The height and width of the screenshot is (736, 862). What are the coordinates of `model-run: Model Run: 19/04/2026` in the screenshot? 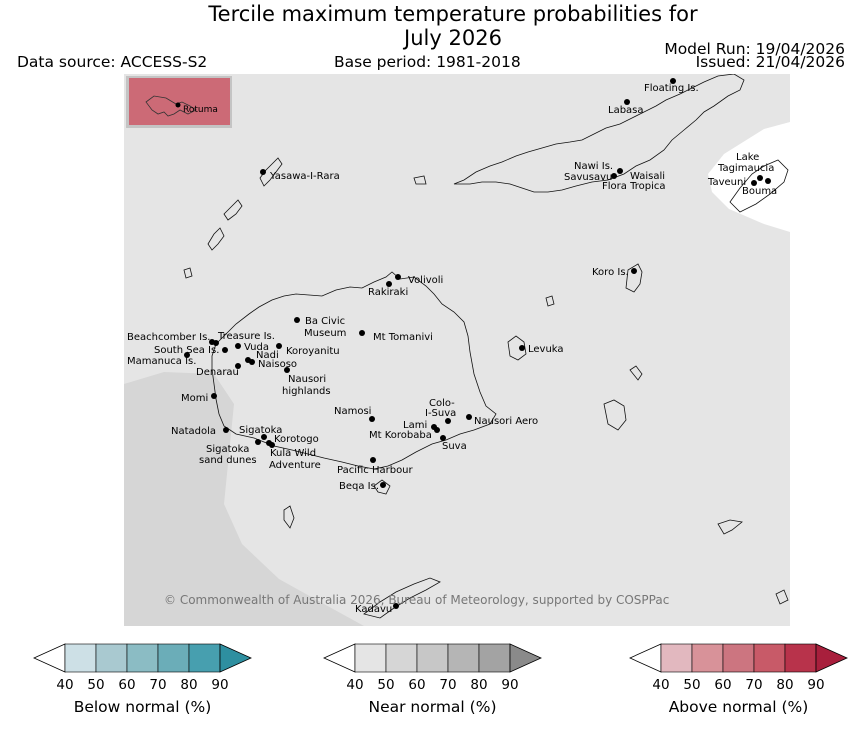 It's located at (754, 49).